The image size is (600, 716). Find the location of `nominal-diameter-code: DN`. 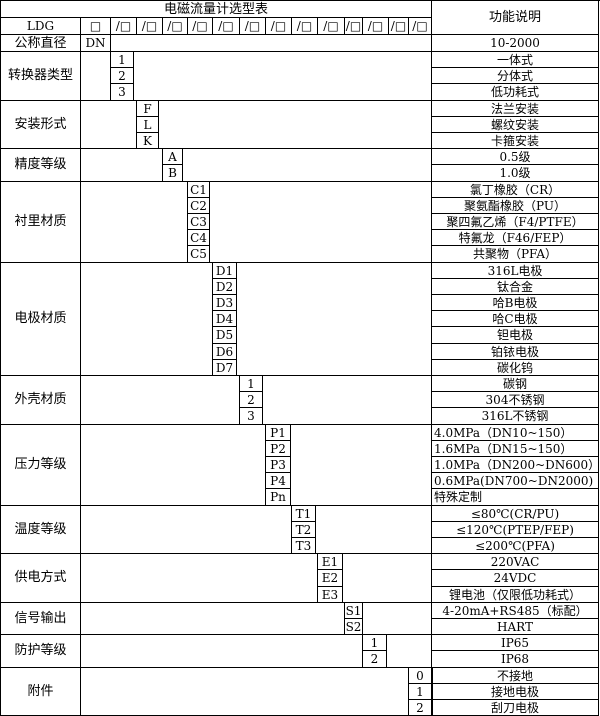

nominal-diameter-code: DN is located at coordinates (96, 43).